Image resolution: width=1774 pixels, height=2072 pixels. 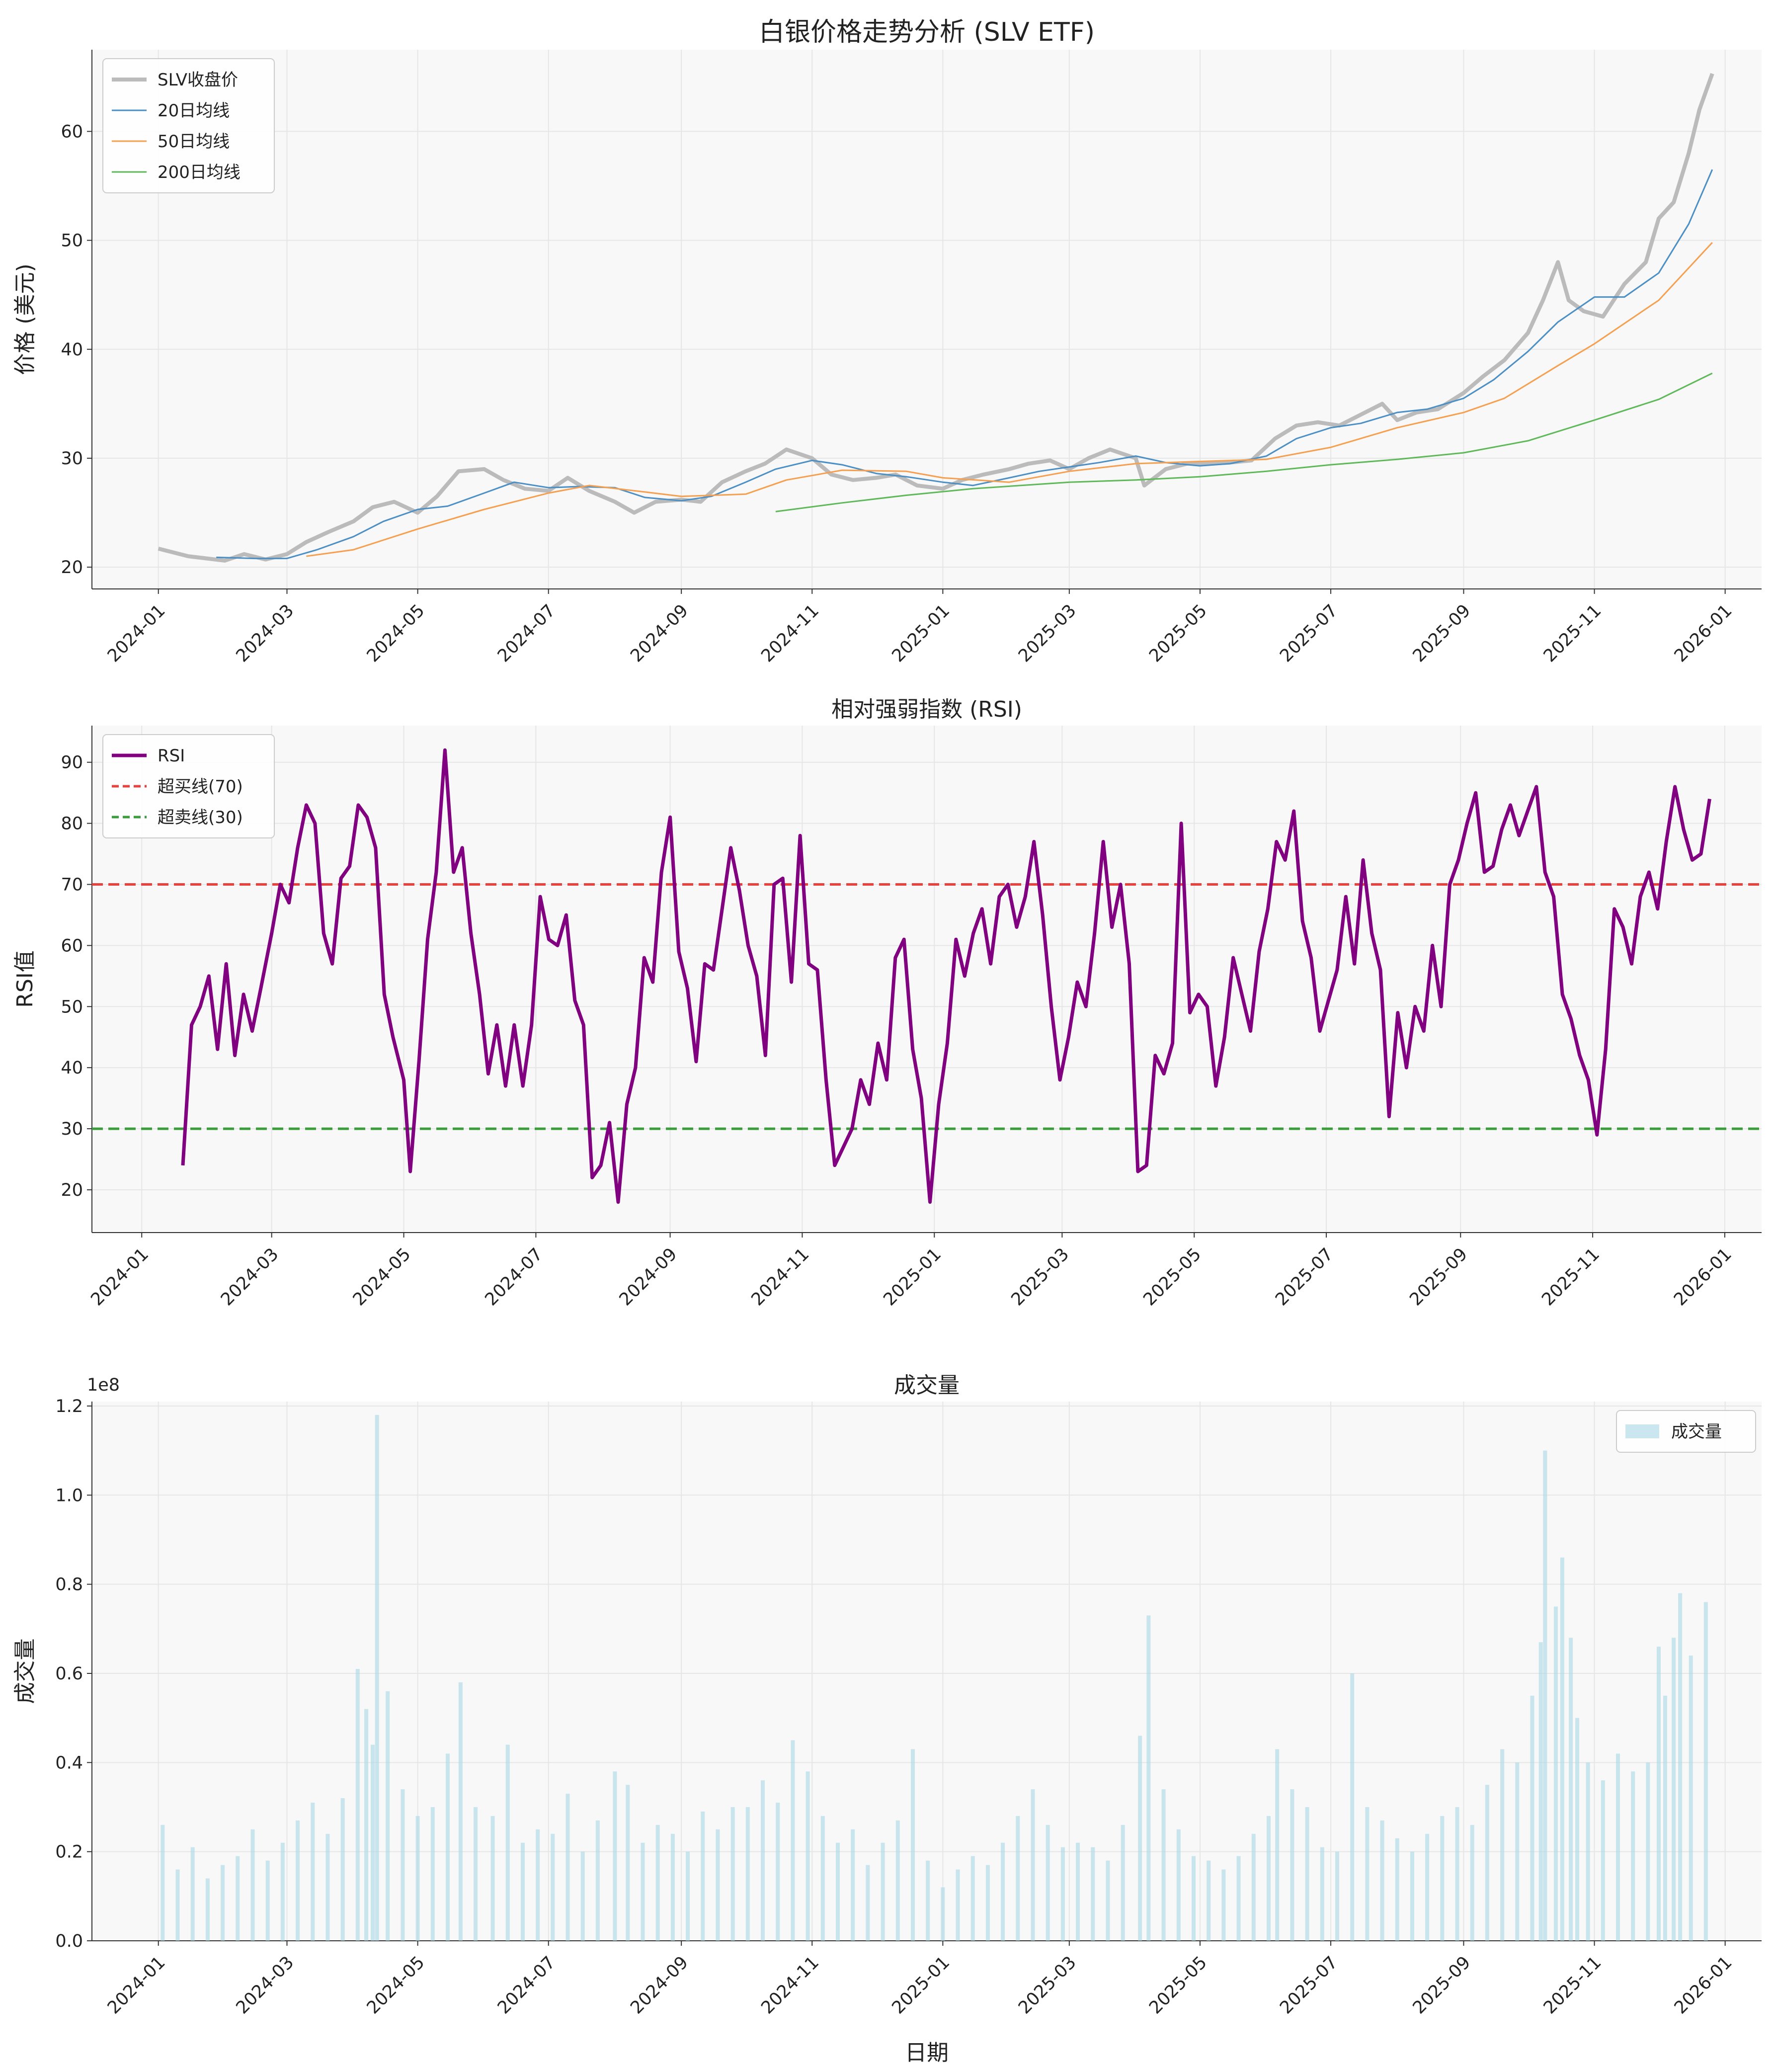 What do you see at coordinates (1442, 1985) in the screenshot?
I see `x-tick-label: 2025-09` at bounding box center [1442, 1985].